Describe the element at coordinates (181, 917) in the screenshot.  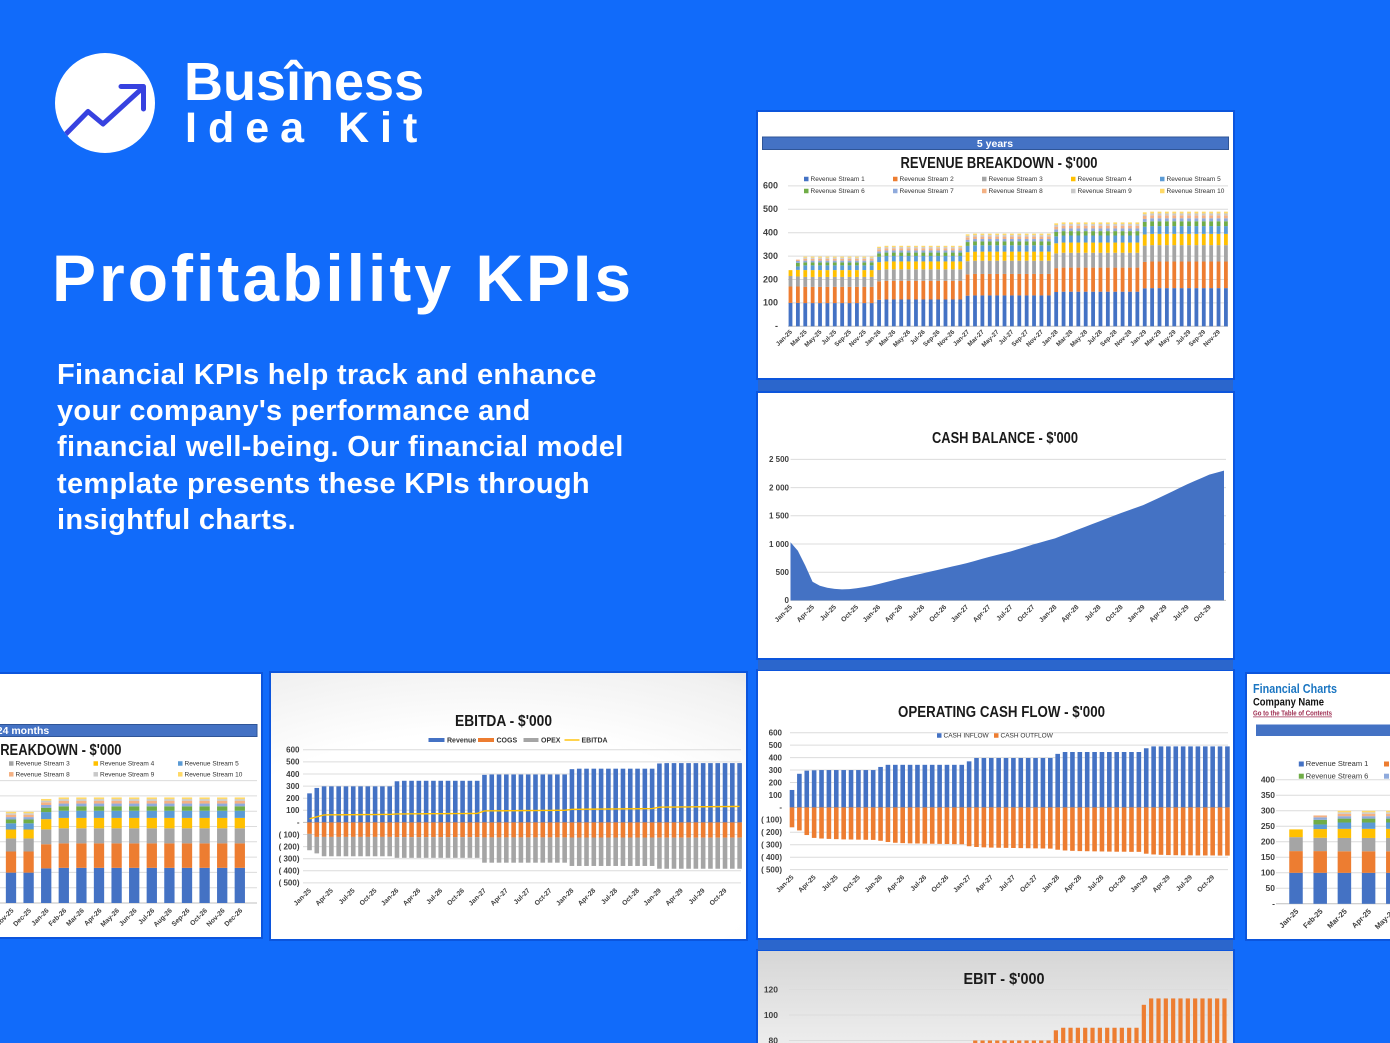
I see `svg-text: Sep-26` at that location.